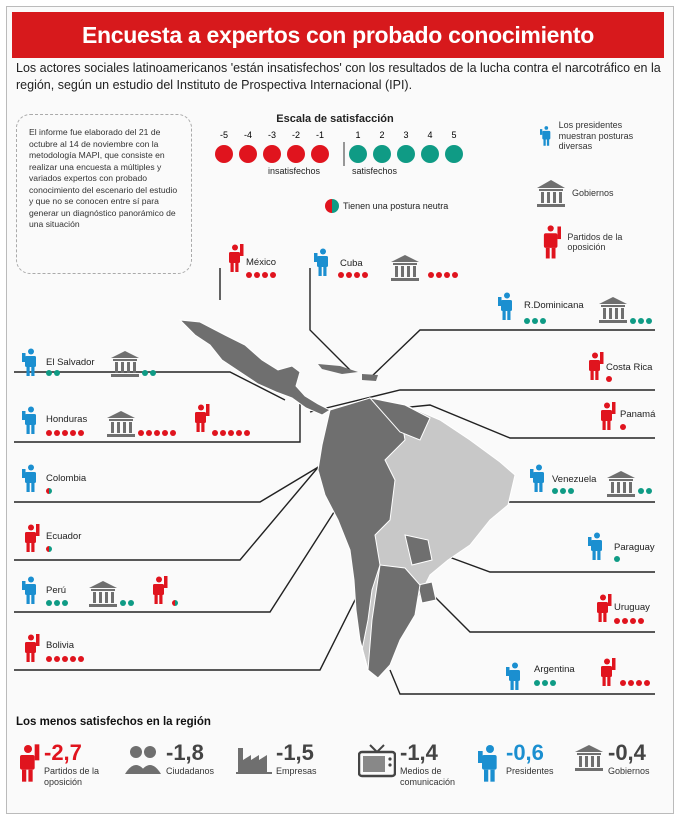  What do you see at coordinates (339, 148) in the screenshot?
I see `satisfaction-scale: -5 -4 -3 -2 -1 1 2 3 4 5` at bounding box center [339, 148].